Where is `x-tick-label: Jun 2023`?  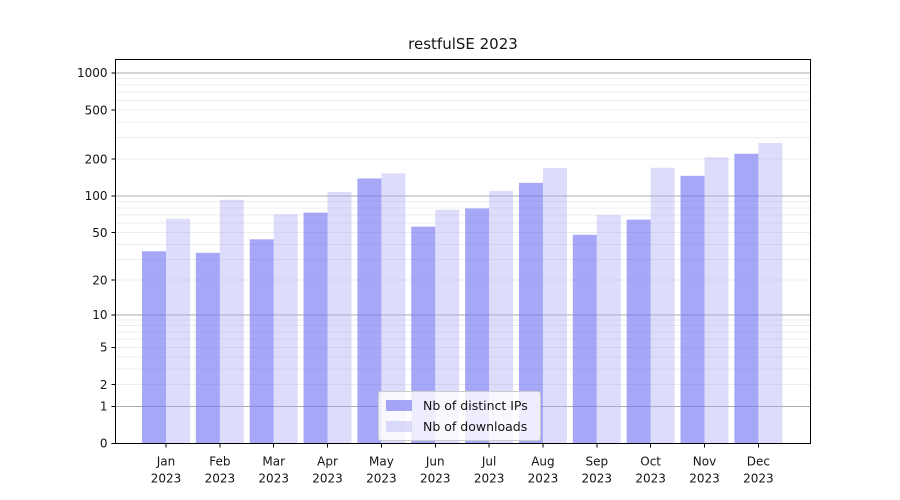
x-tick-label: Jun 2023 is located at coordinates (435, 470).